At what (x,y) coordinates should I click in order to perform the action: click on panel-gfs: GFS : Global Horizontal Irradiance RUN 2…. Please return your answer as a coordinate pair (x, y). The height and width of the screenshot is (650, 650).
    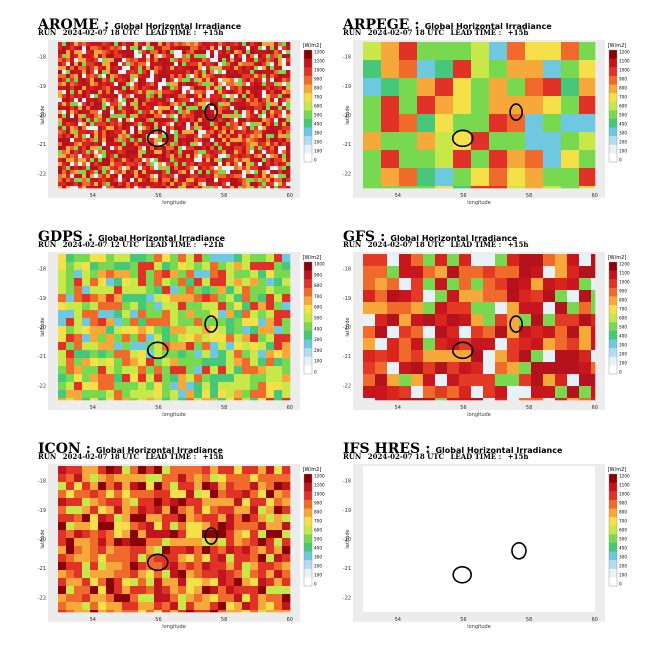
    Looking at the image, I should click on (493, 326).